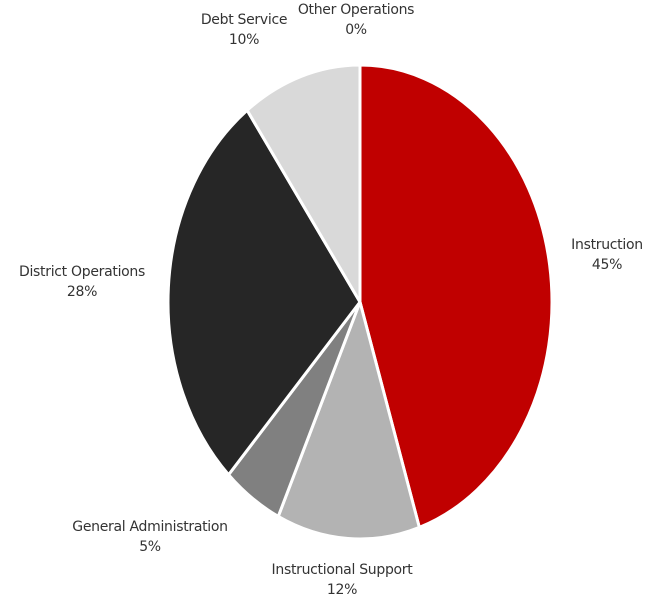 Image resolution: width=648 pixels, height=604 pixels. Describe the element at coordinates (244, 20) in the screenshot. I see `slice-label: Debt Service` at that location.